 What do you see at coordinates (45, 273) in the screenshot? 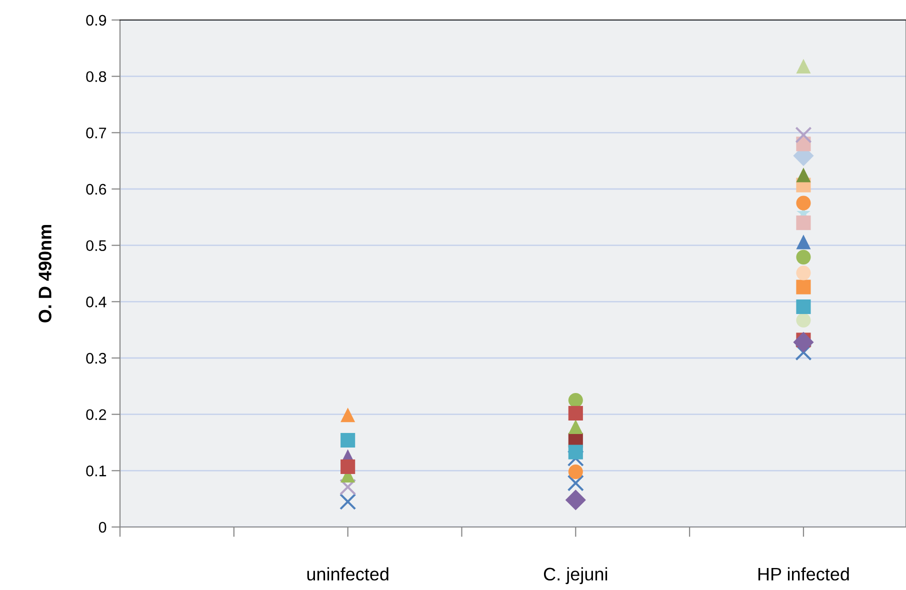
I see `y-axis-title: O. D 490nm` at bounding box center [45, 273].